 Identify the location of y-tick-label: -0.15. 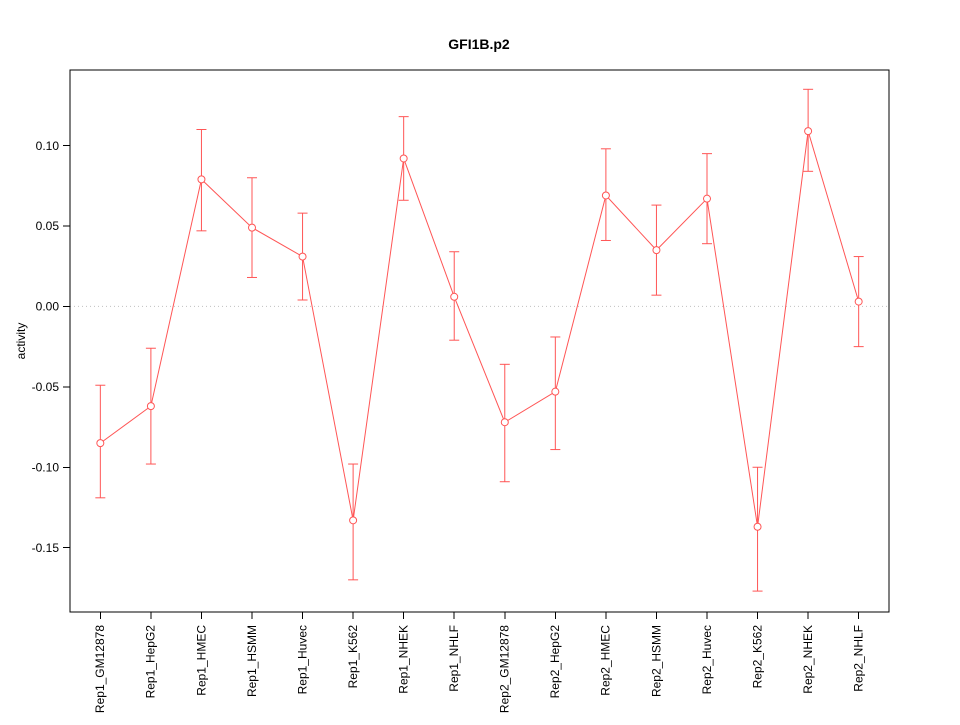
(46, 548).